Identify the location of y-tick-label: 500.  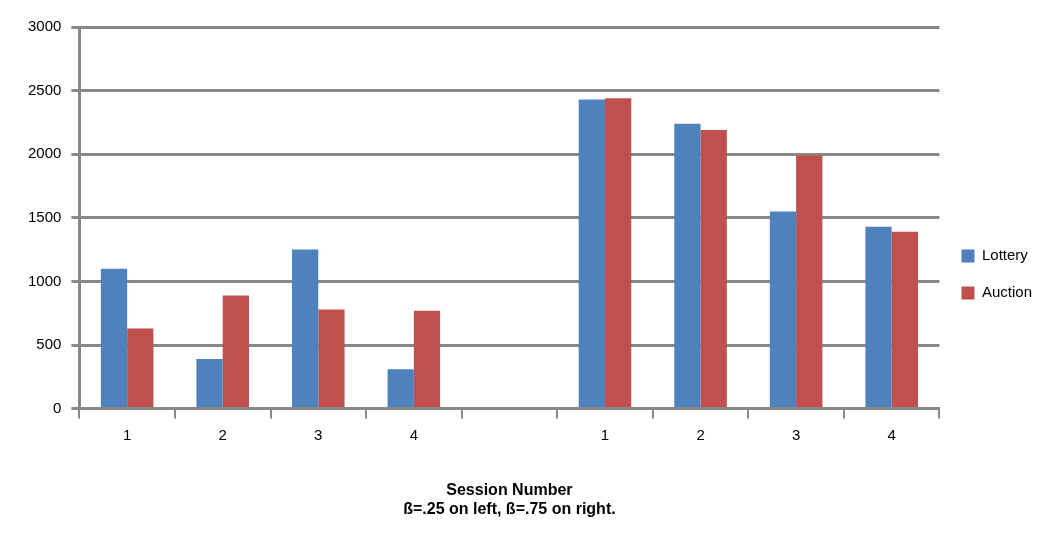
(49, 344).